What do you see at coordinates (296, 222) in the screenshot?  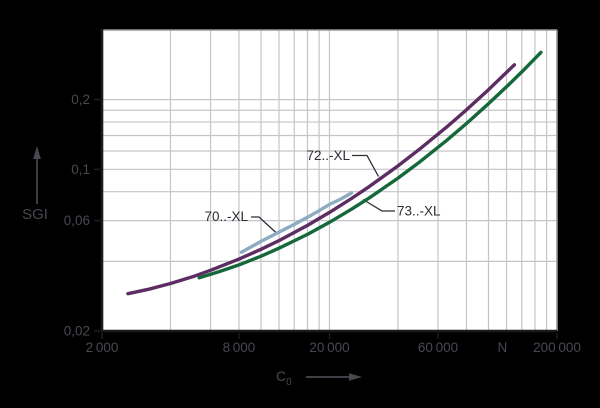 I see `curve-70..-XL` at bounding box center [296, 222].